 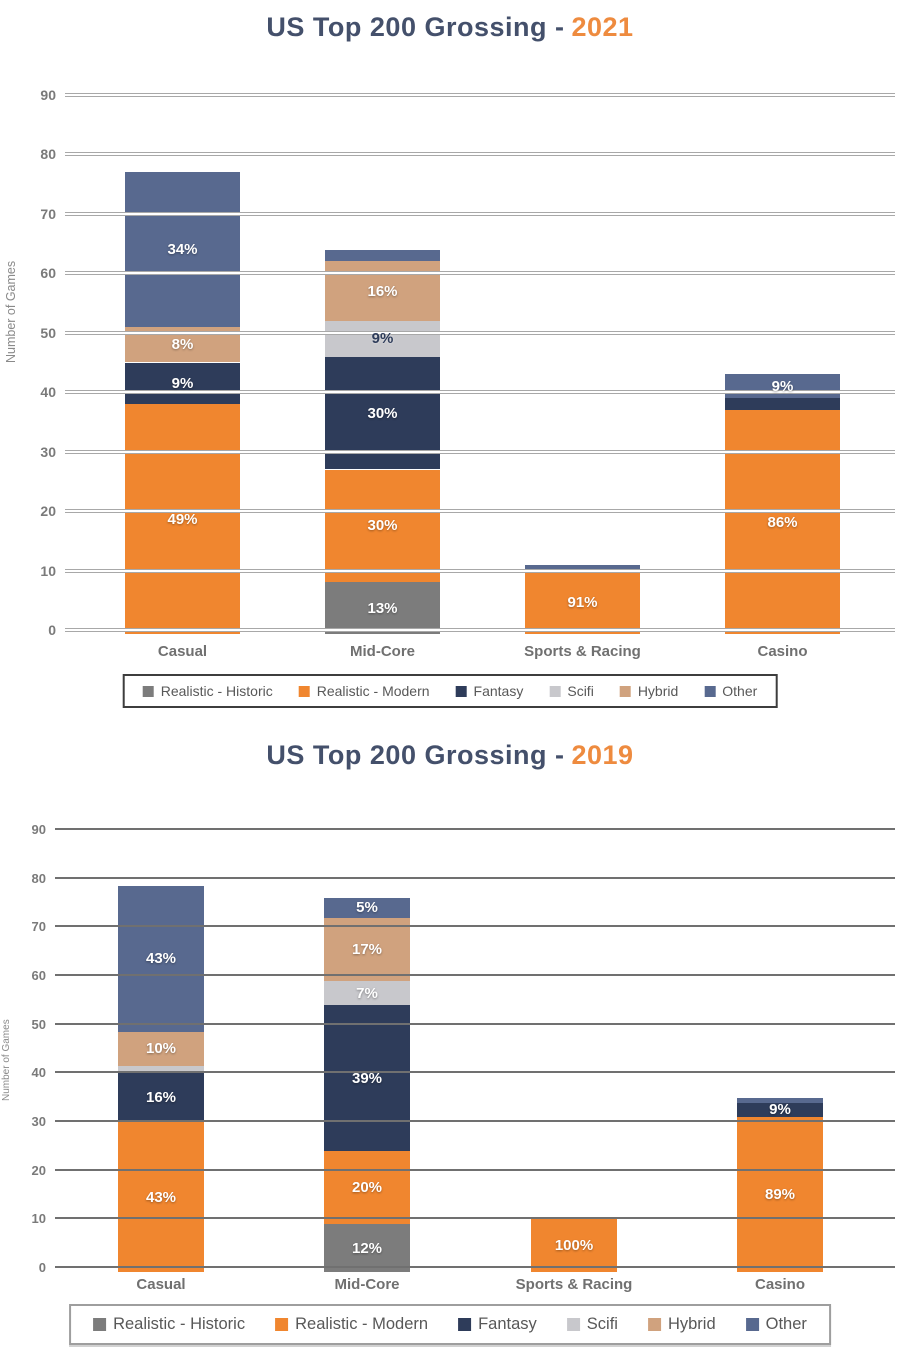 What do you see at coordinates (450, 27) in the screenshot?
I see `chart-title-2021: US Top 200 Grossing -2021` at bounding box center [450, 27].